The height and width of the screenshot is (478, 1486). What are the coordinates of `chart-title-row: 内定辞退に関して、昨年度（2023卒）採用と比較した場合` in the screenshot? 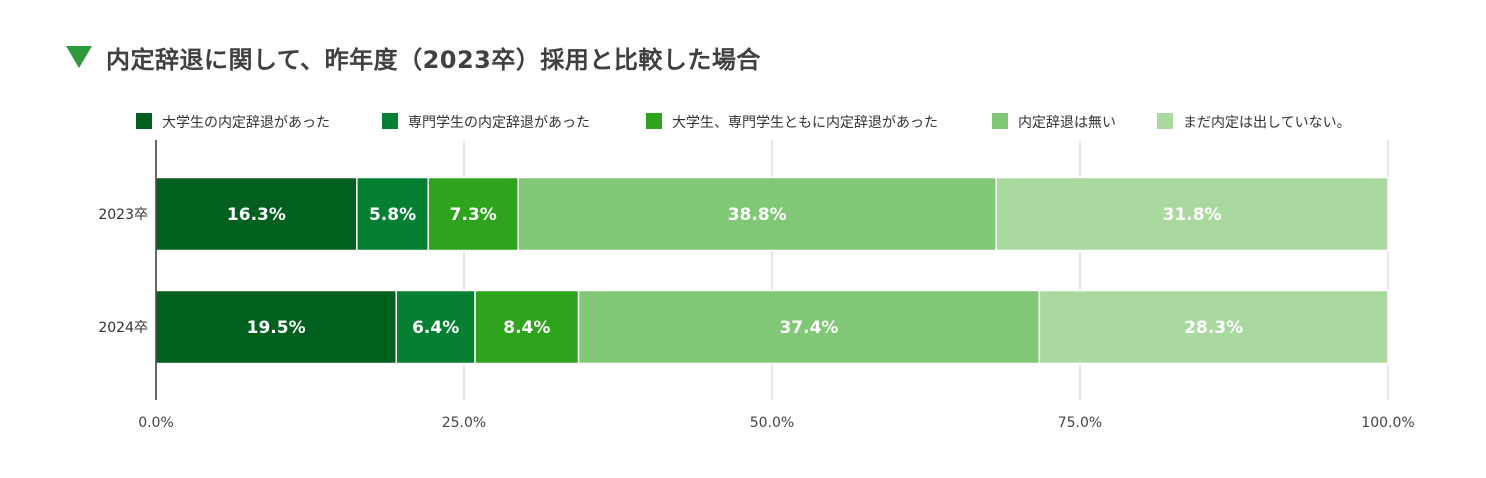 It's located at (413, 57).